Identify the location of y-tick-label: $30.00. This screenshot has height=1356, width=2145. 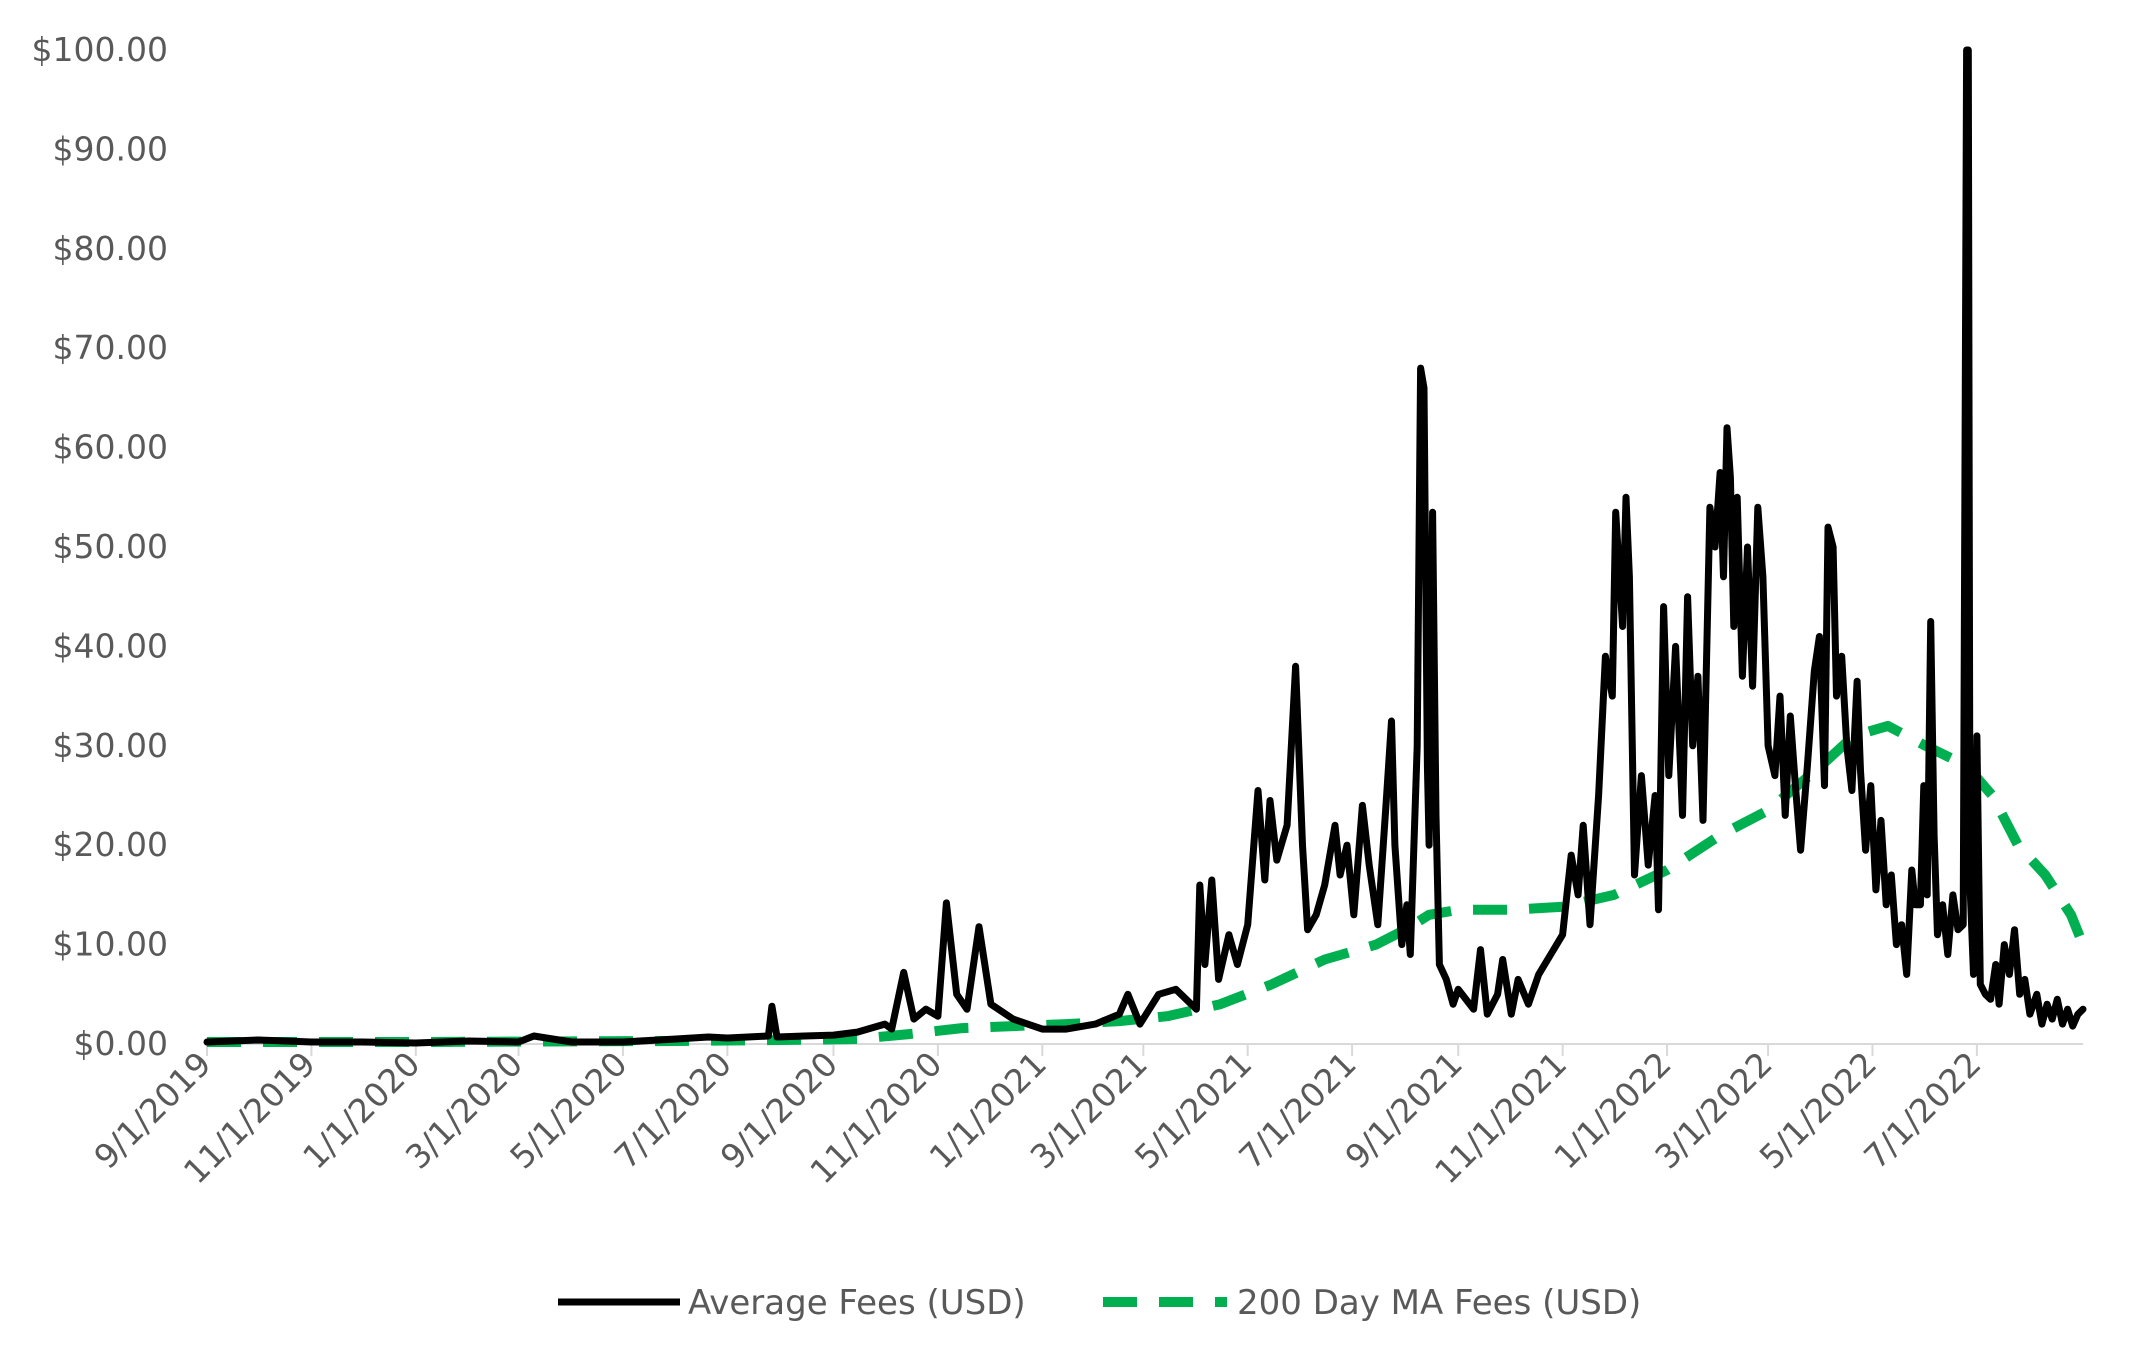
(110, 745).